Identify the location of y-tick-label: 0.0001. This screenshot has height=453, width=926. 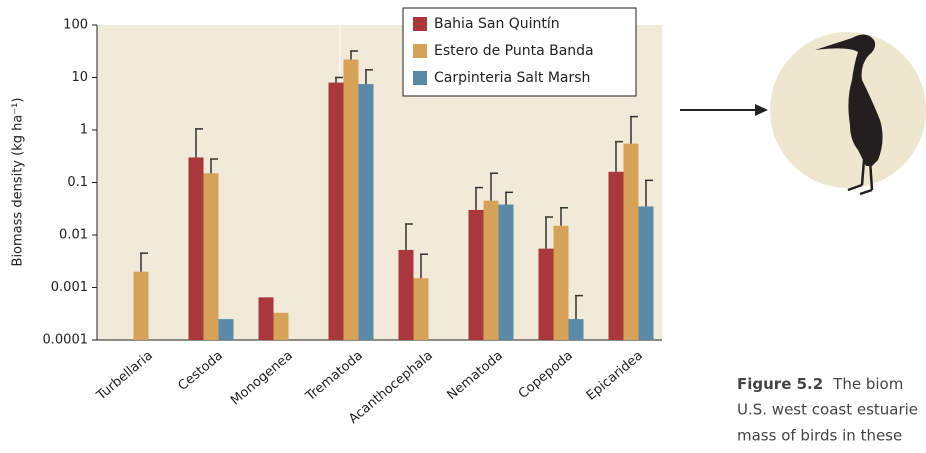
(66, 340).